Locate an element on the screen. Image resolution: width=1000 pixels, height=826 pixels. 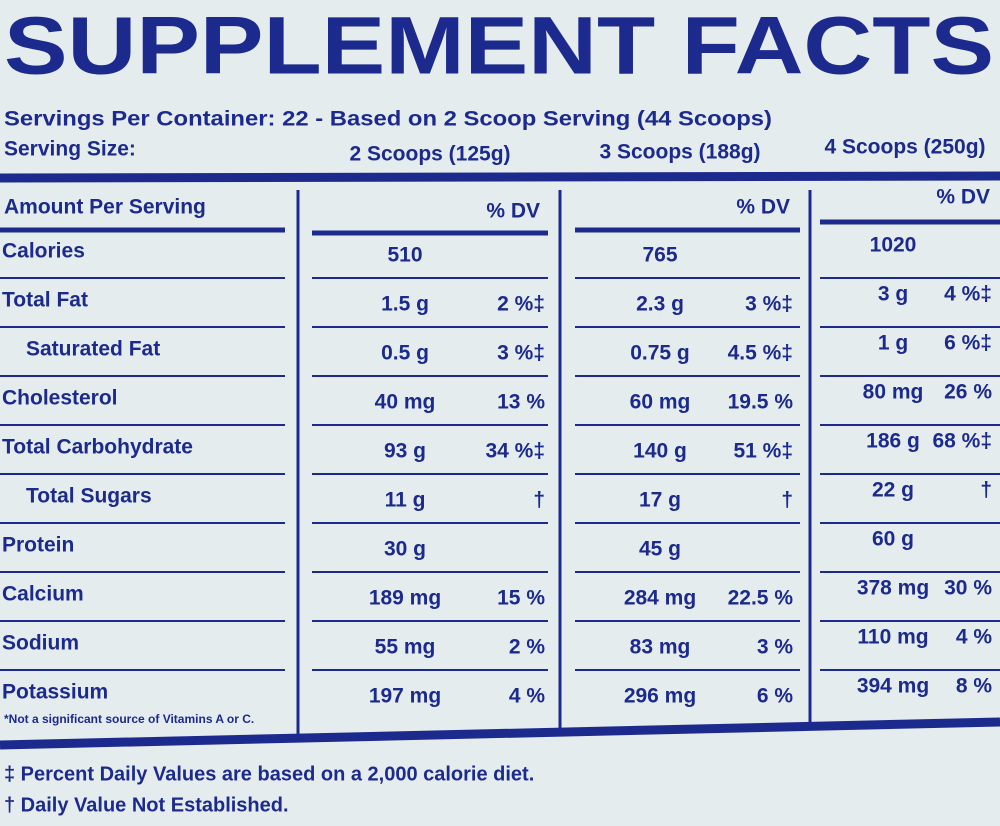
daily-value: 51 %‡ is located at coordinates (763, 451).